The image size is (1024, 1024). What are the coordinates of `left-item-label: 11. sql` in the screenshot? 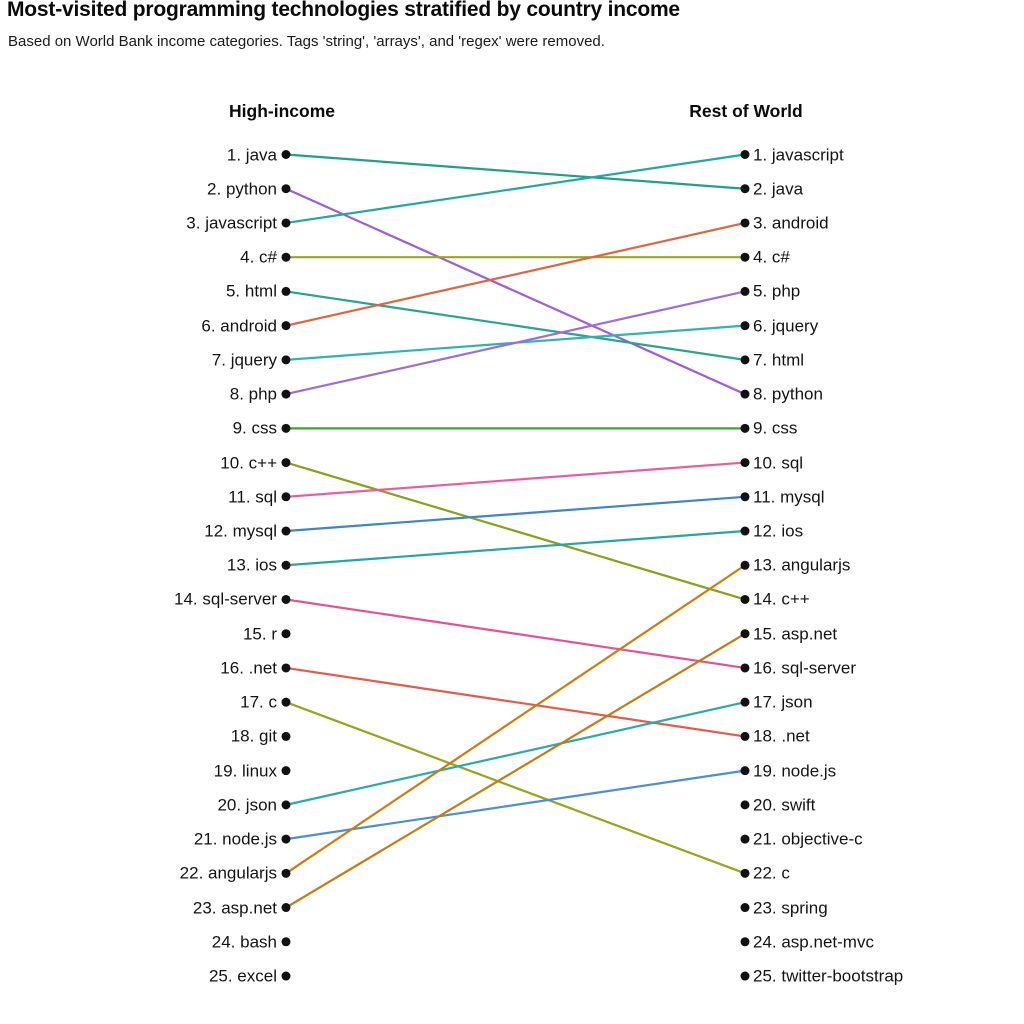 It's located at (252, 497).